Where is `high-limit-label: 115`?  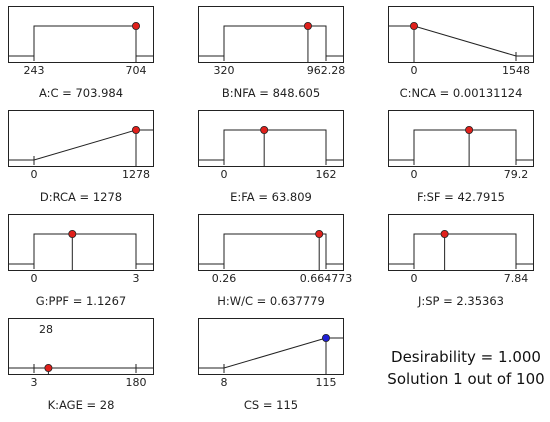
high-limit-label: 115 is located at coordinates (326, 382).